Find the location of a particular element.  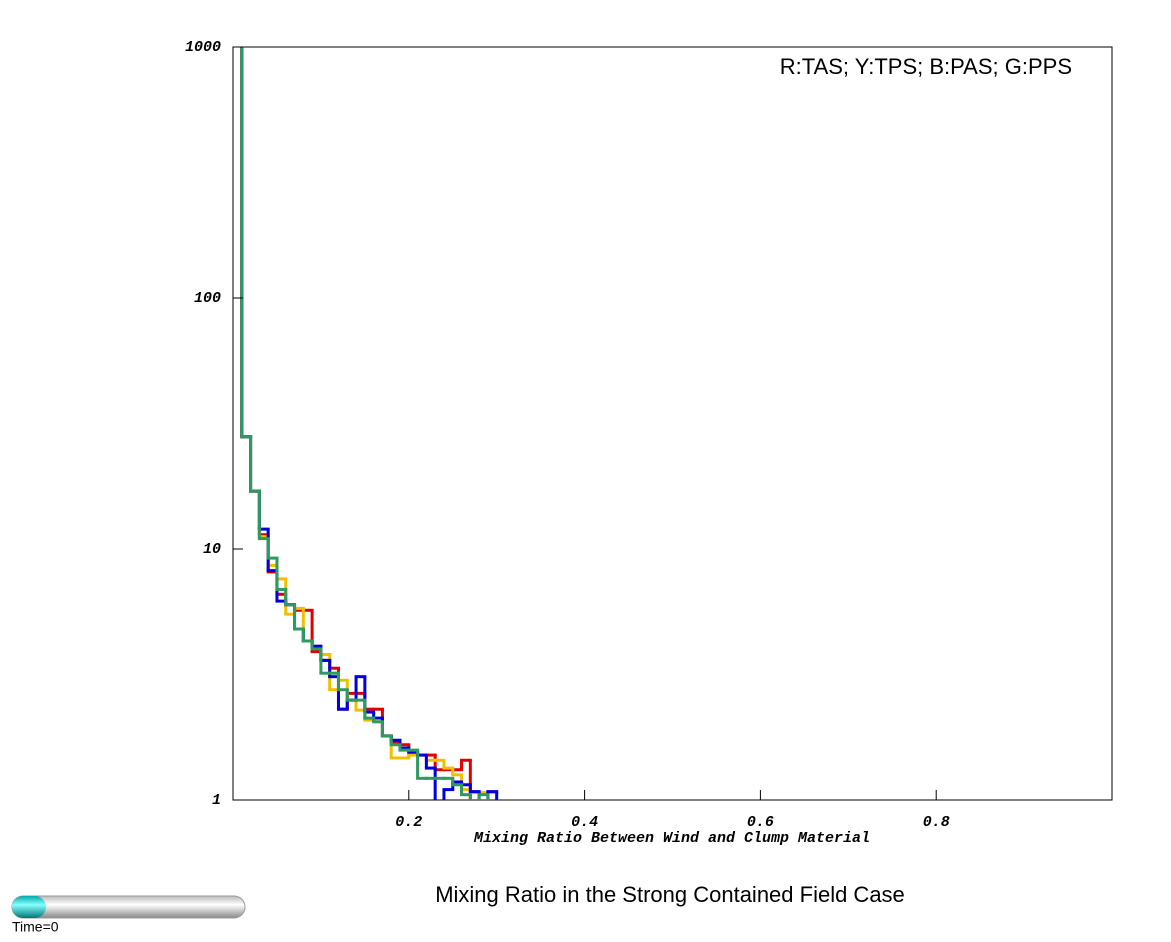

x-tick-label: 0.6 is located at coordinates (760, 822).